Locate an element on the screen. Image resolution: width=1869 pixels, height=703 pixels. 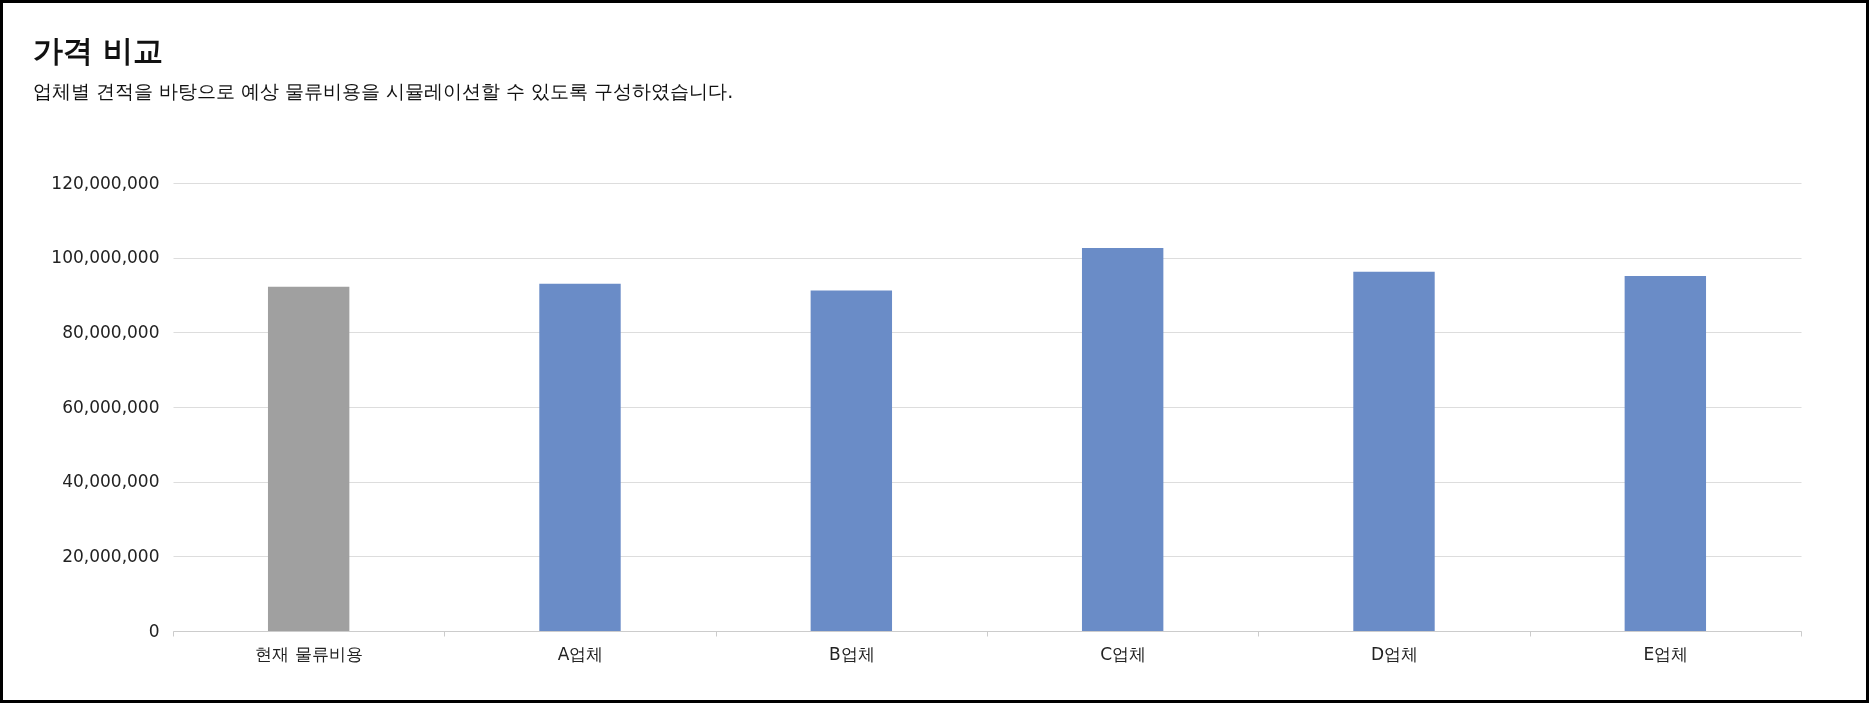
chart-title: 가격 비교 is located at coordinates (98, 50).